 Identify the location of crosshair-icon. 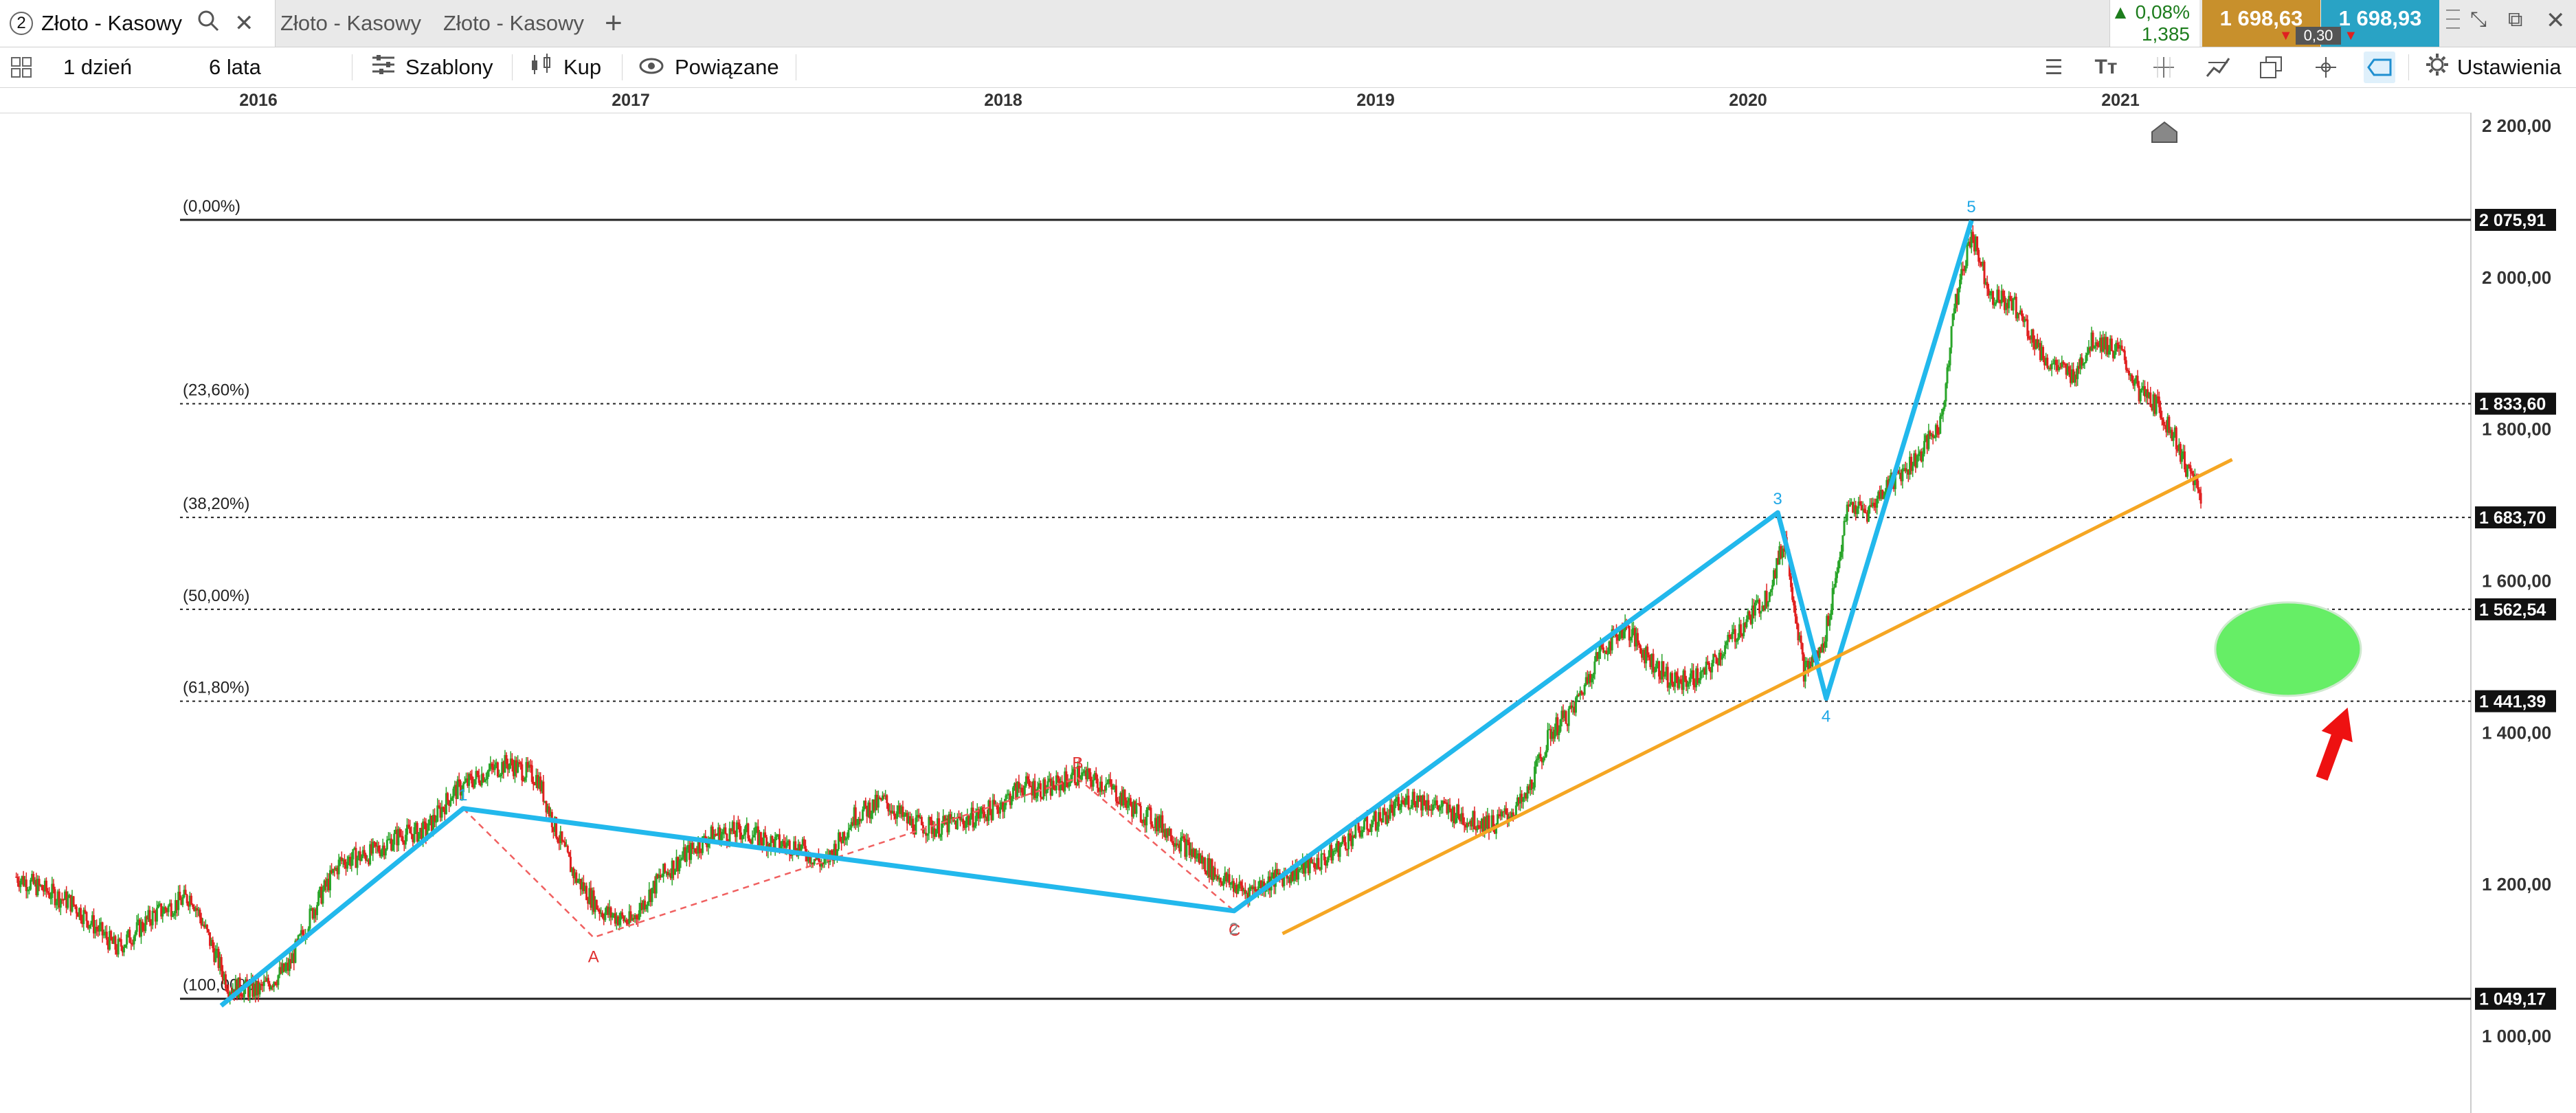
(2326, 67).